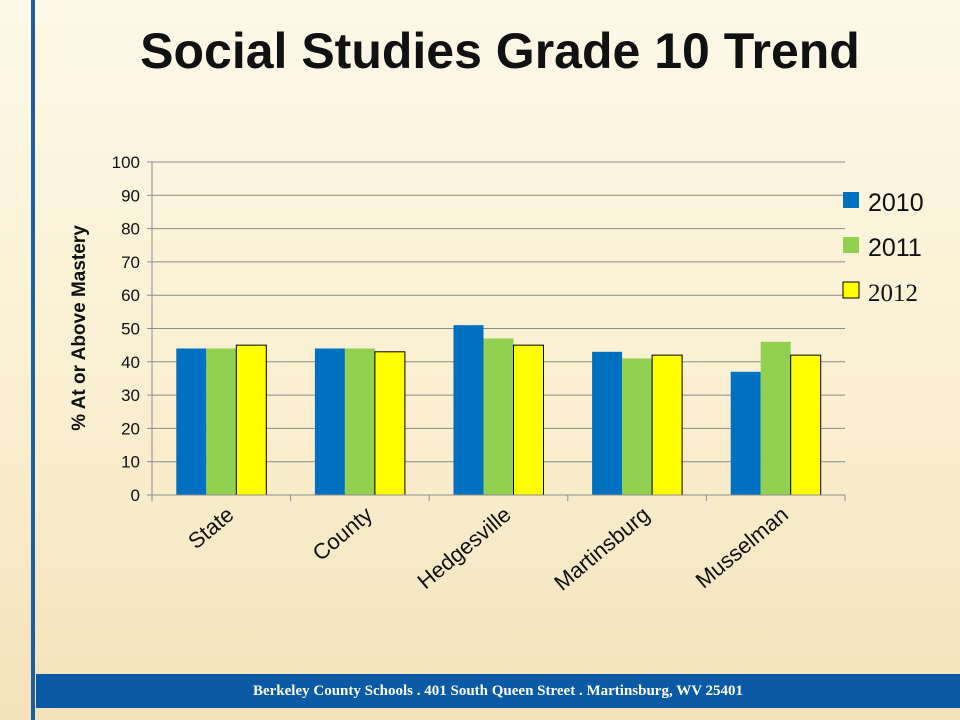  I want to click on bar-2010-musselman, so click(745, 433).